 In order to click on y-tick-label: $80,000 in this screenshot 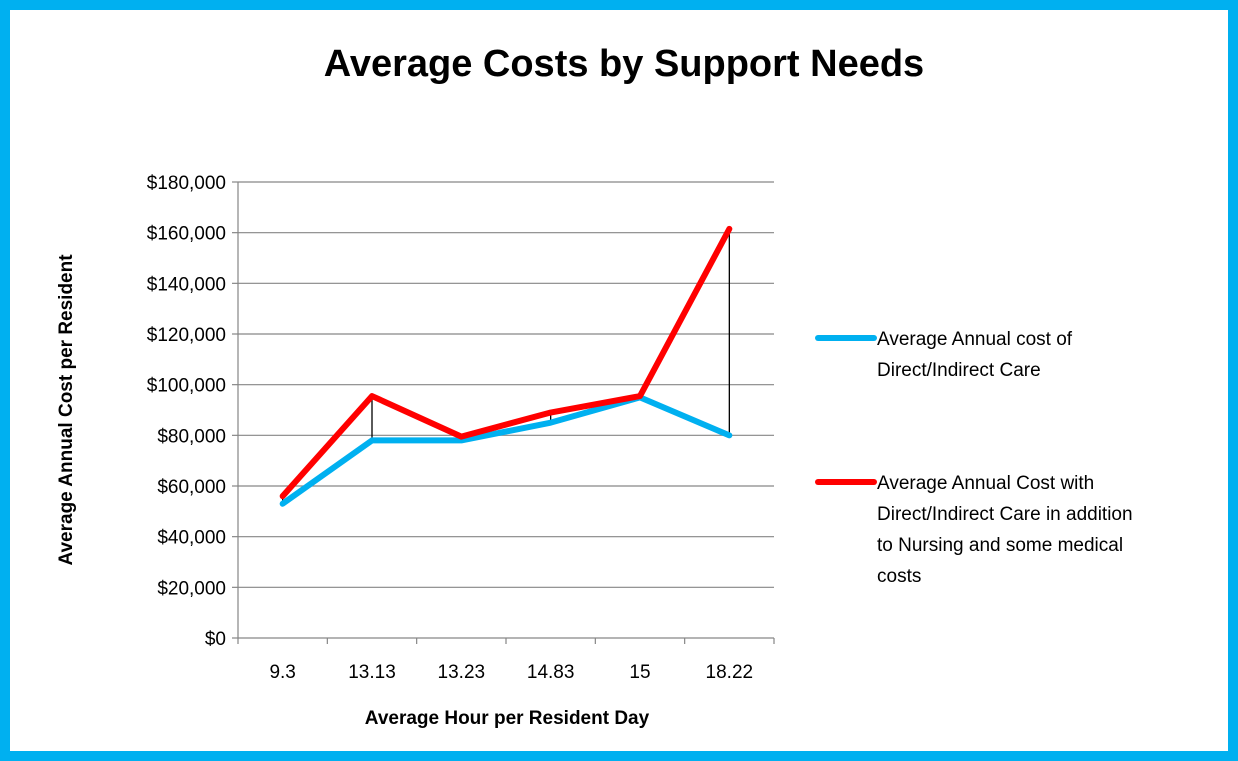, I will do `click(191, 436)`.